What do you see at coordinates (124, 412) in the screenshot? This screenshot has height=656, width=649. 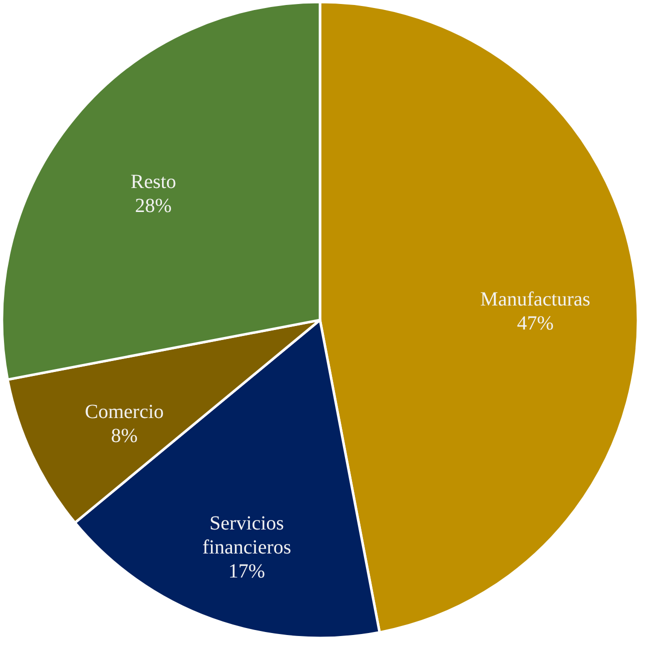 I see `slice-label: Comercio` at bounding box center [124, 412].